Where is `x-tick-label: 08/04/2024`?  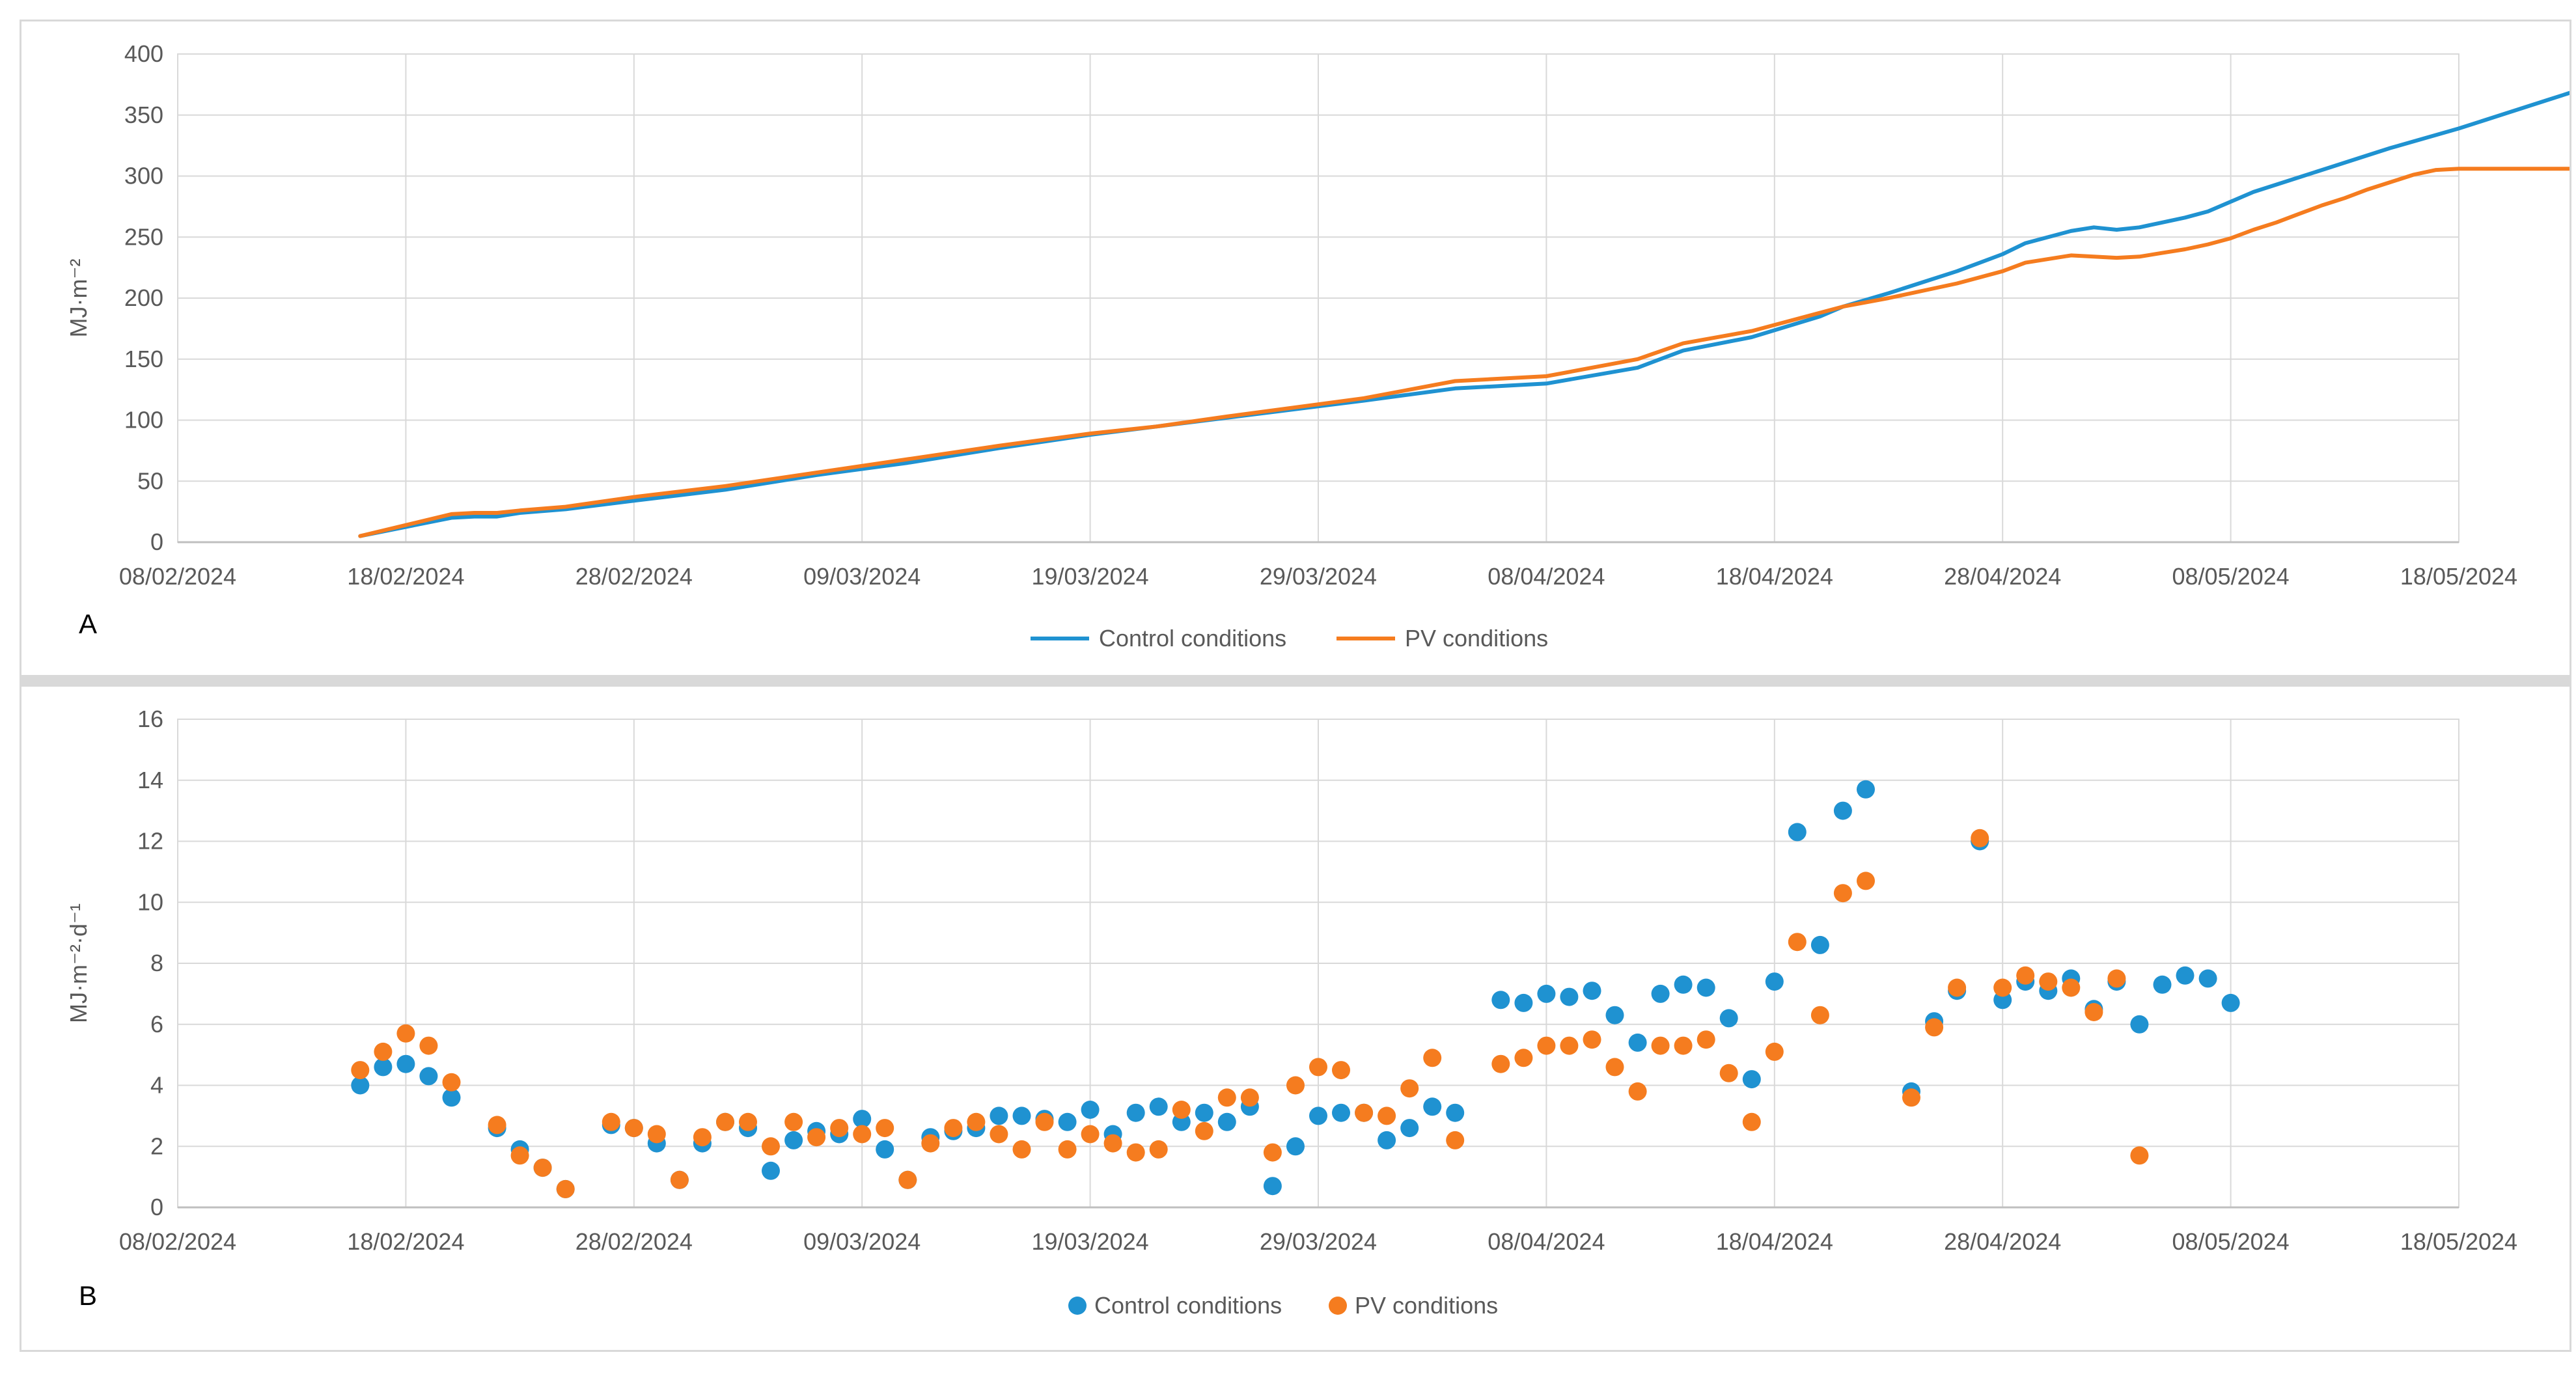 x-tick-label: 08/04/2024 is located at coordinates (1546, 1241).